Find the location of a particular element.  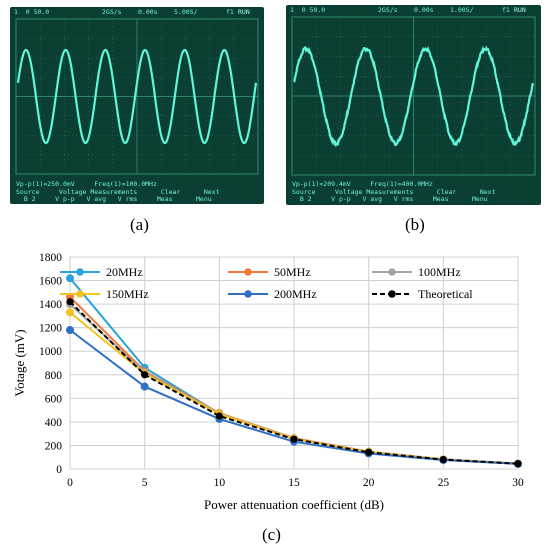

legend-item: 200MHz is located at coordinates (272, 294).